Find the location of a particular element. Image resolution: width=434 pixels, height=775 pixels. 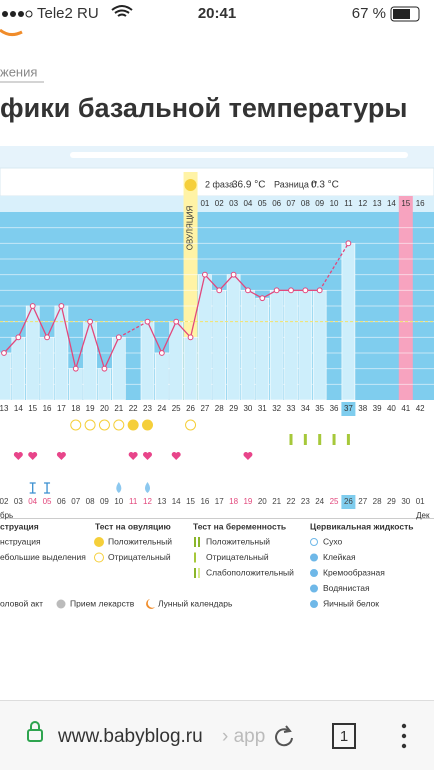

day-label: 29 is located at coordinates (233, 408).